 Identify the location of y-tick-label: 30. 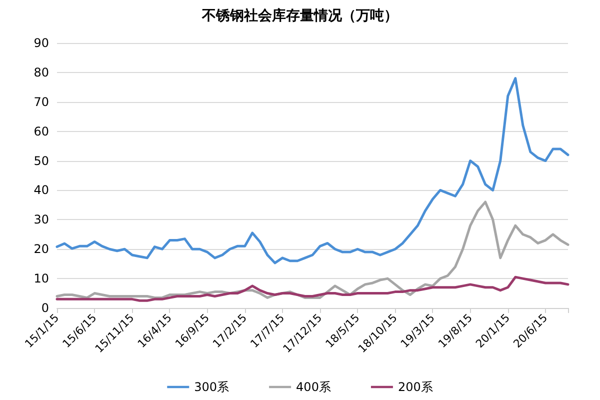
(41, 219).